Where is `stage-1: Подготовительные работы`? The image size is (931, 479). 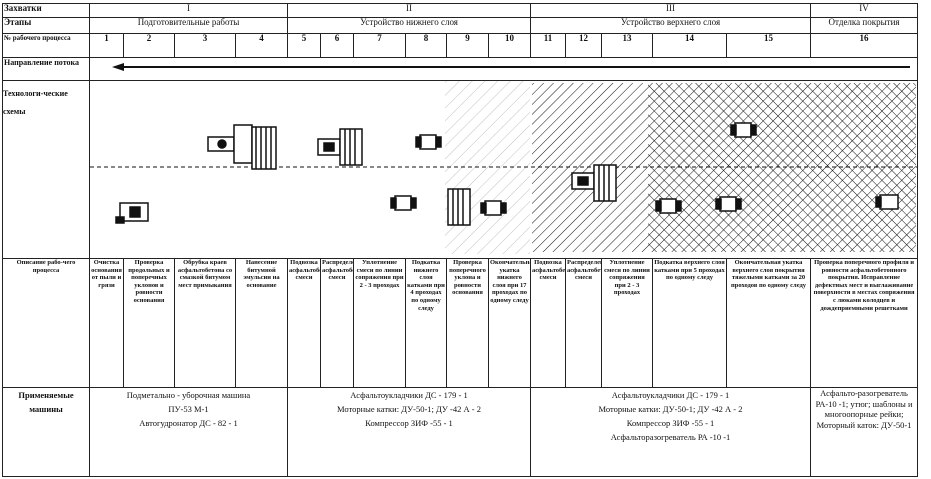 stage-1: Подготовительные работы is located at coordinates (188, 25).